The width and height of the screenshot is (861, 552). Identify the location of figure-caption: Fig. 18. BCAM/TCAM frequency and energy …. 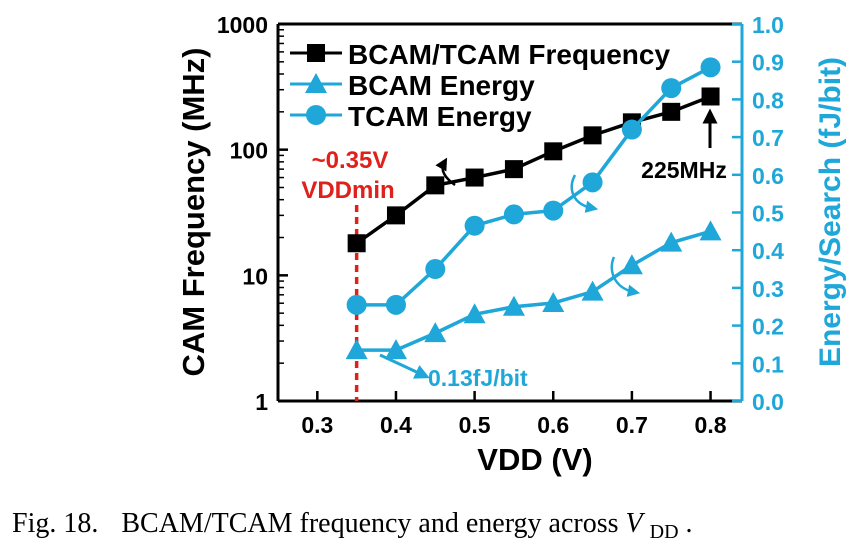
(352, 526).